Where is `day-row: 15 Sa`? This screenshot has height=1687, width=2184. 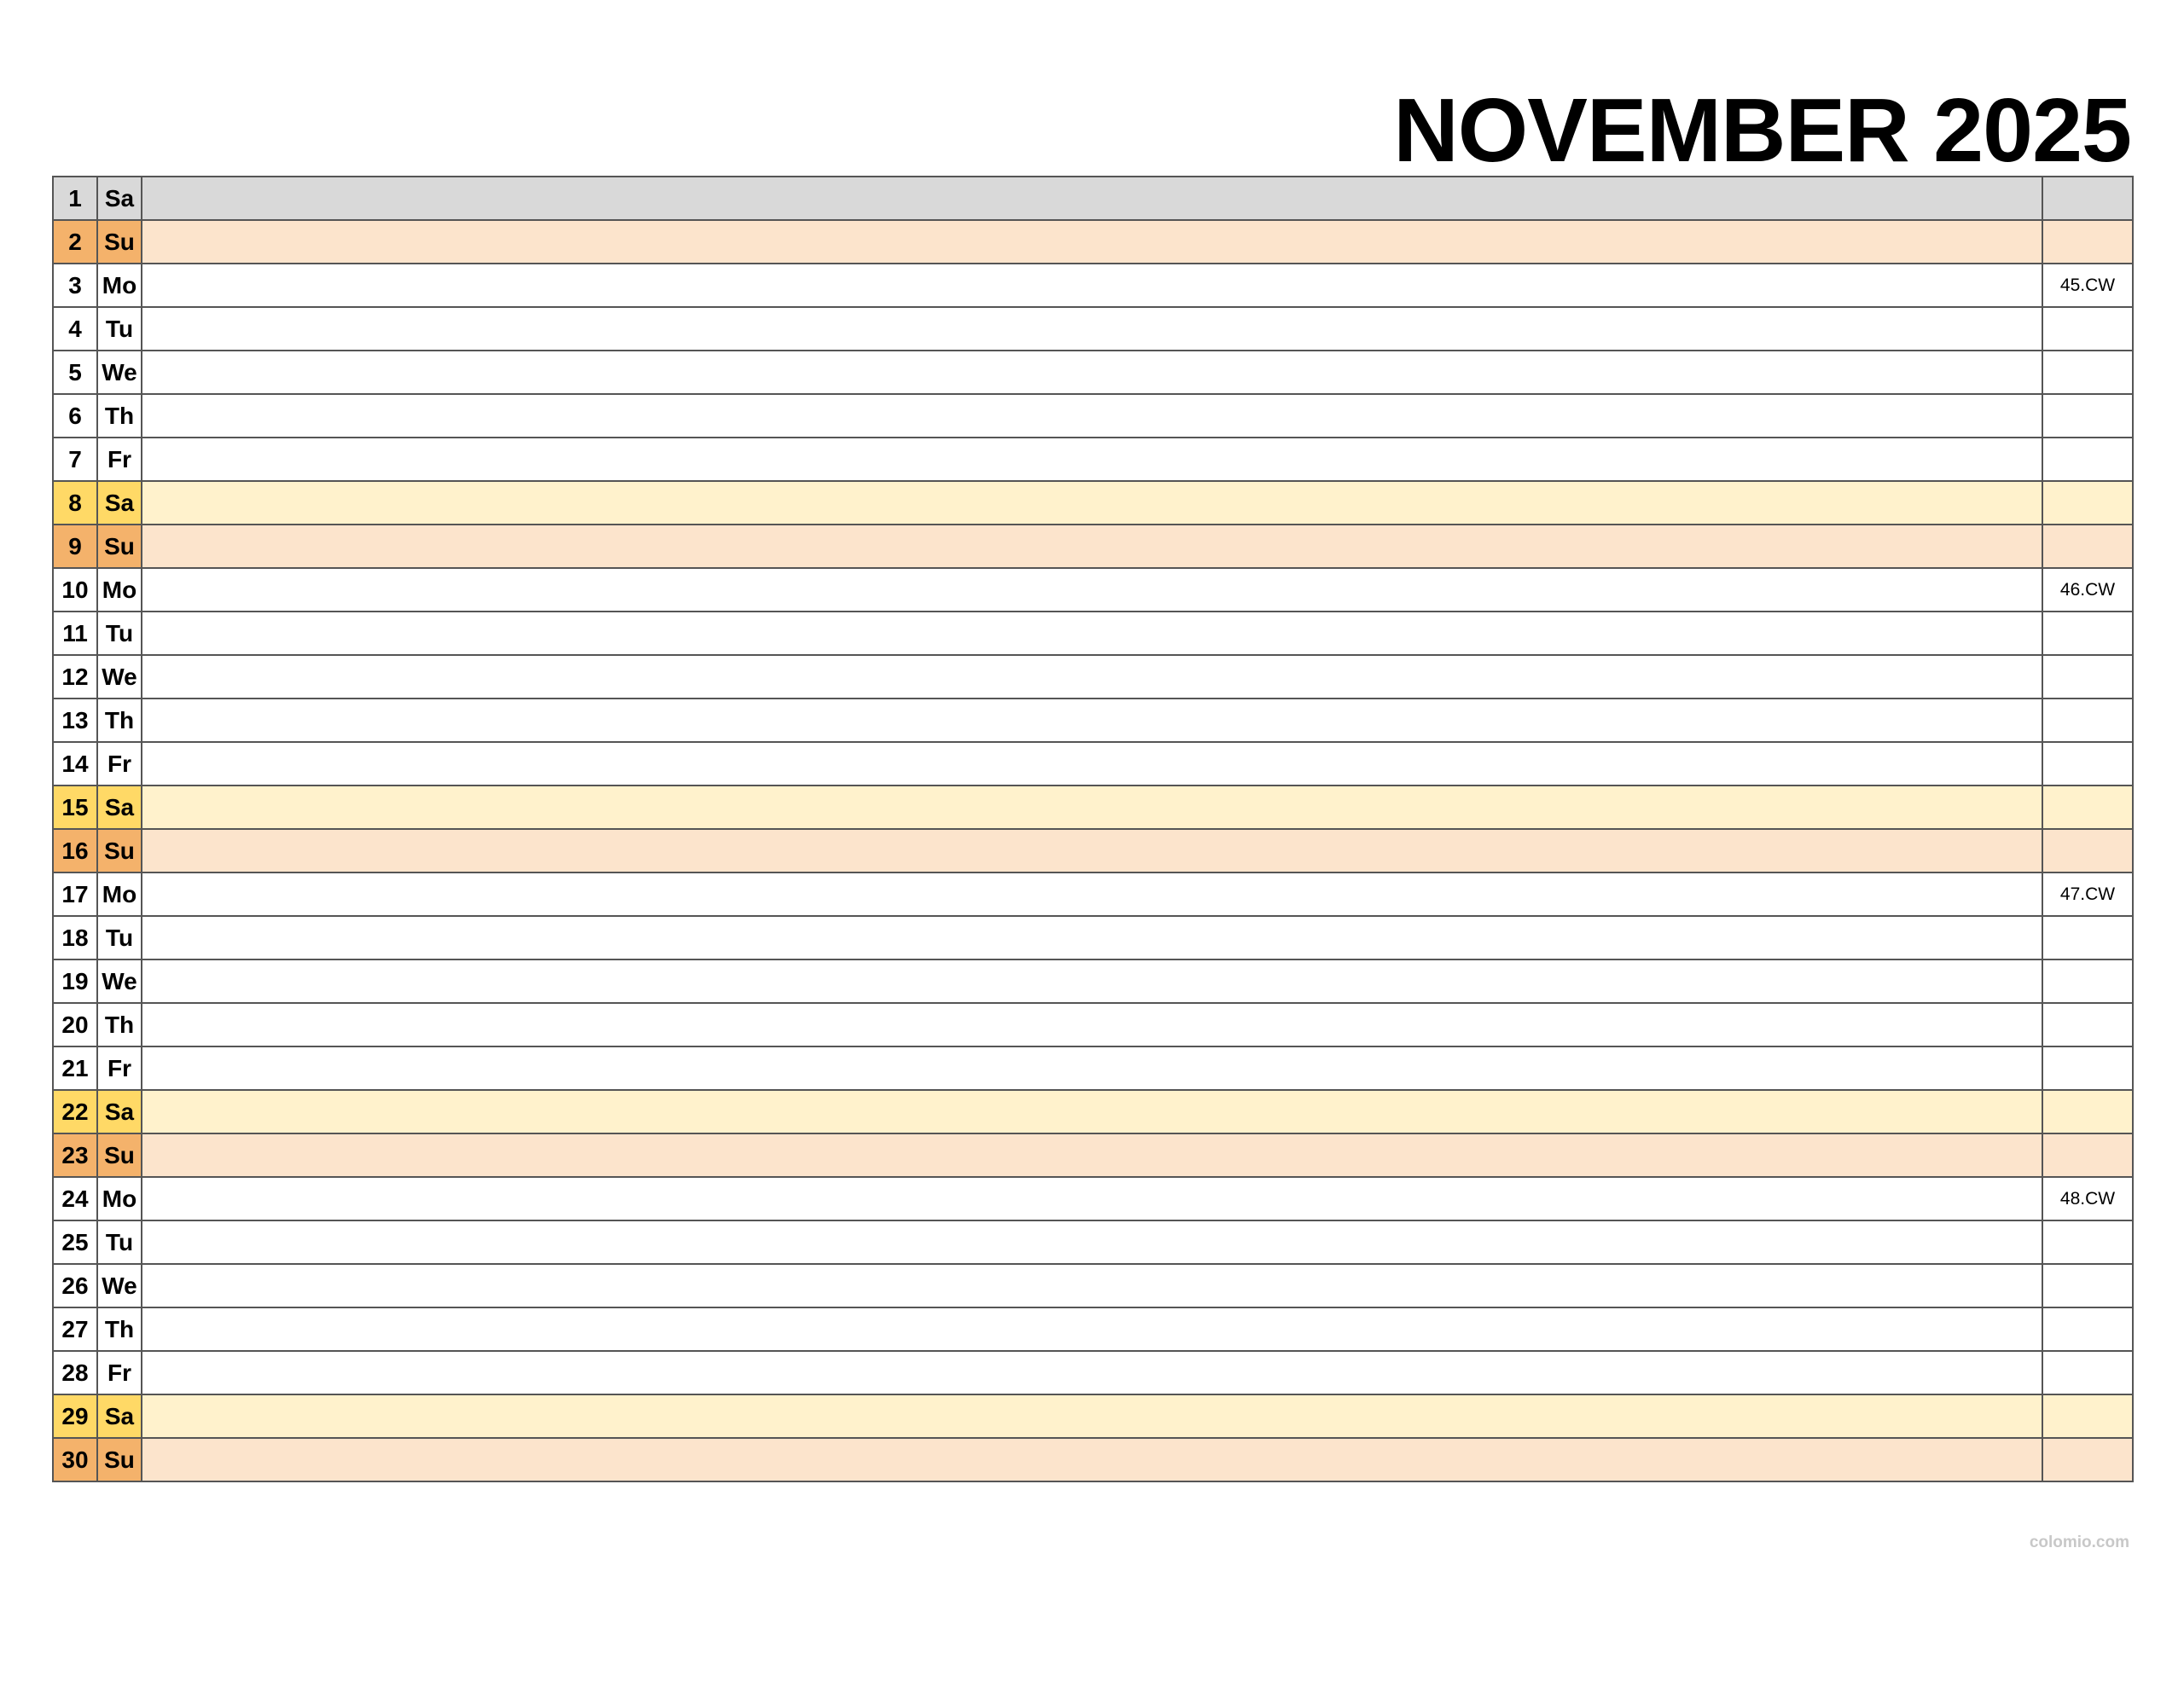
day-row: 15 Sa is located at coordinates (1093, 808).